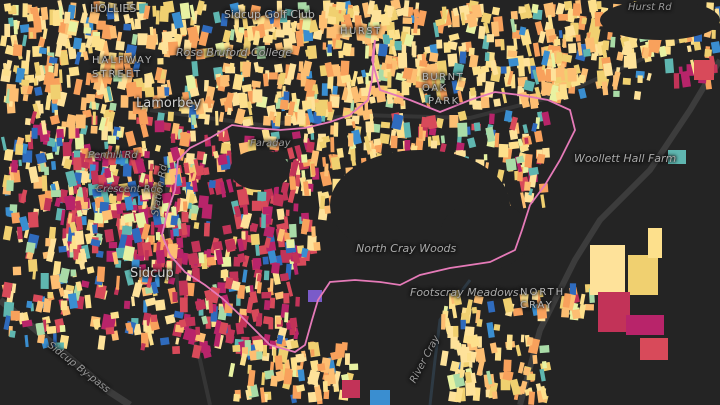 Image resolution: width=720 pixels, height=405 pixels. I want to click on river-cray-line, so click(450, 342).